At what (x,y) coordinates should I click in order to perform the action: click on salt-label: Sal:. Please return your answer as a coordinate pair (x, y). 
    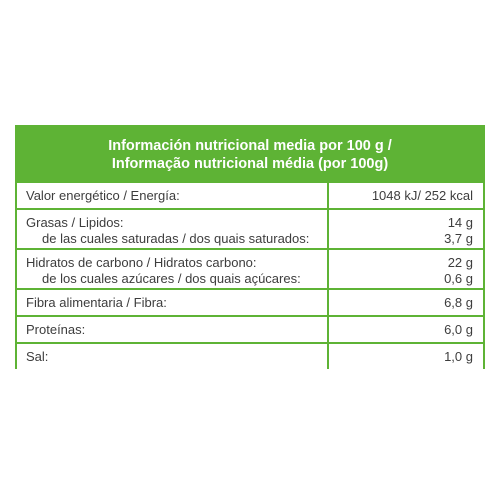
    Looking at the image, I should click on (173, 356).